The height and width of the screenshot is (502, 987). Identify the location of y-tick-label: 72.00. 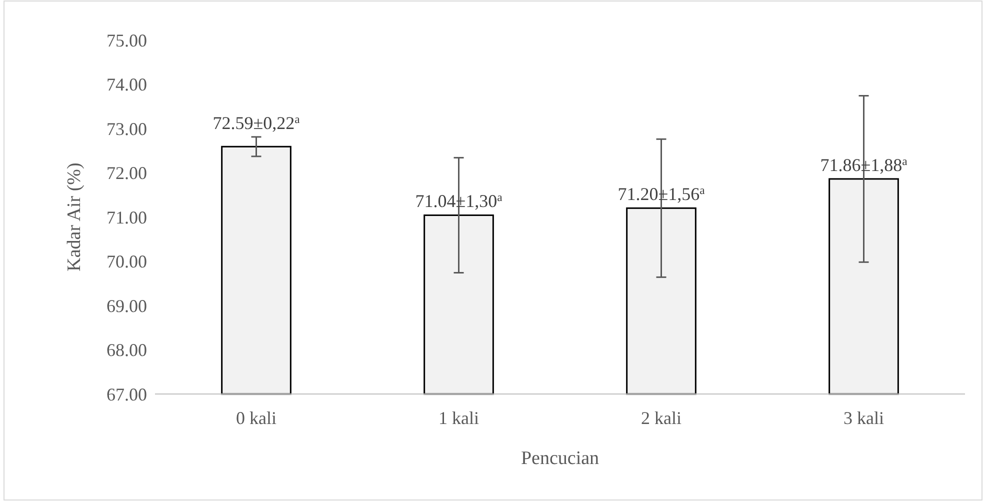
(126, 173).